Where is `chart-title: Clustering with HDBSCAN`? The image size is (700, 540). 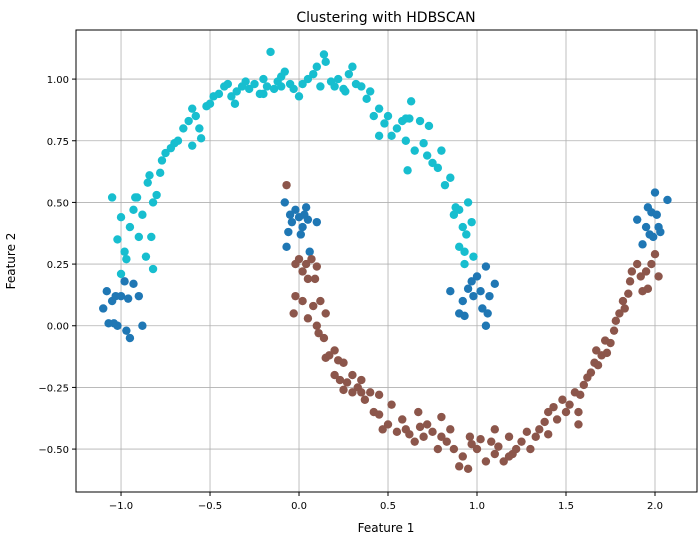
chart-title: Clustering with HDBSCAN is located at coordinates (385, 18).